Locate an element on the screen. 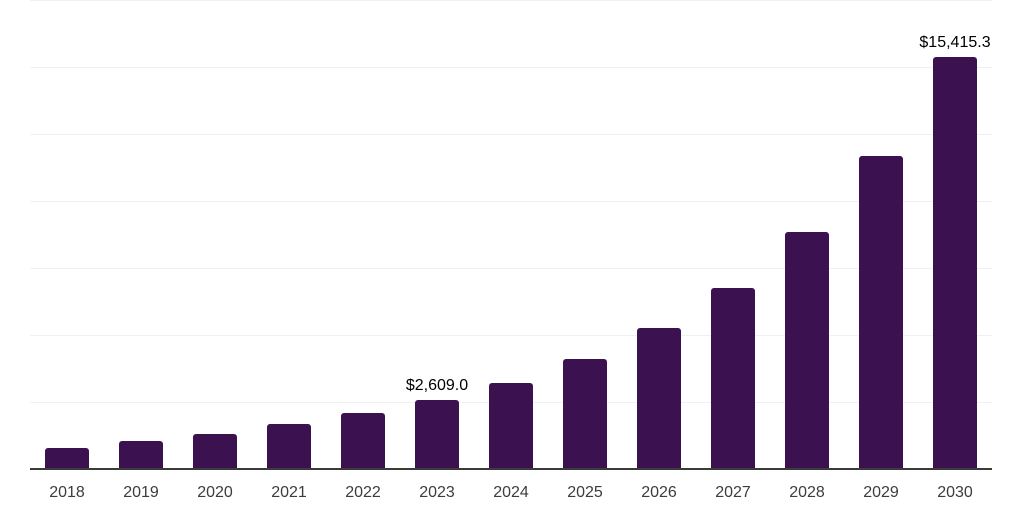 The image size is (1024, 512). x-tick-2022: 2022 is located at coordinates (363, 492).